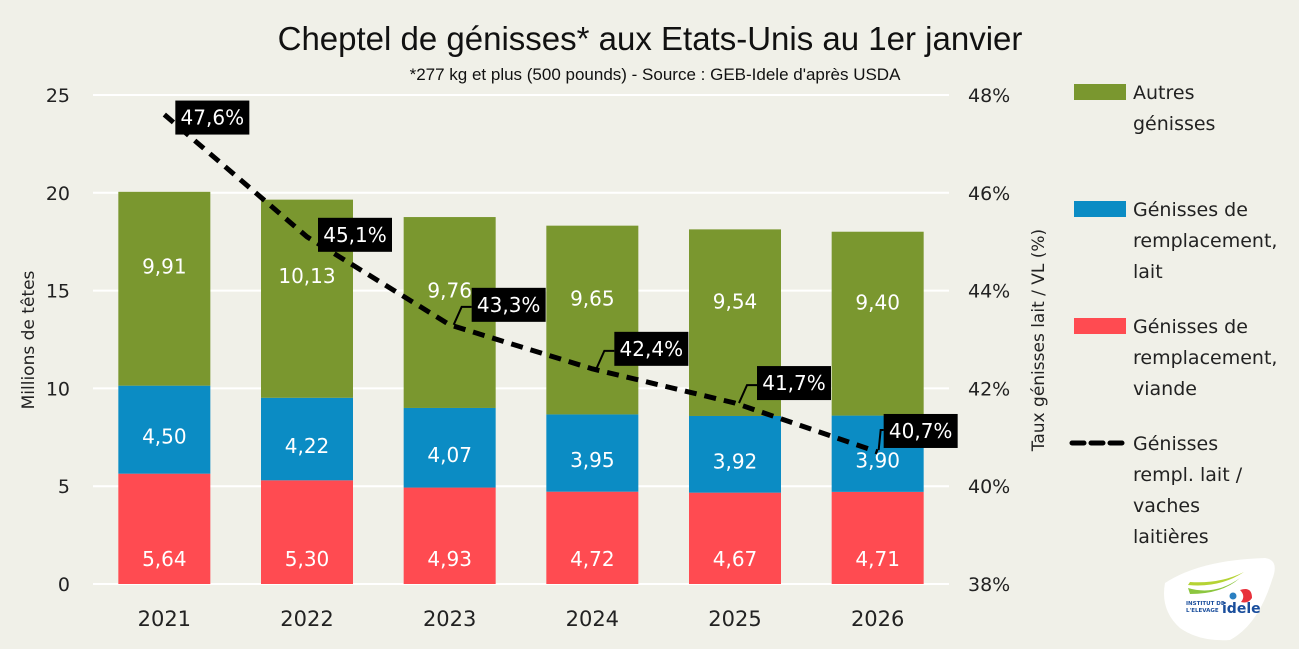  Describe the element at coordinates (449, 619) in the screenshot. I see `x-tick-label: 2023` at that location.